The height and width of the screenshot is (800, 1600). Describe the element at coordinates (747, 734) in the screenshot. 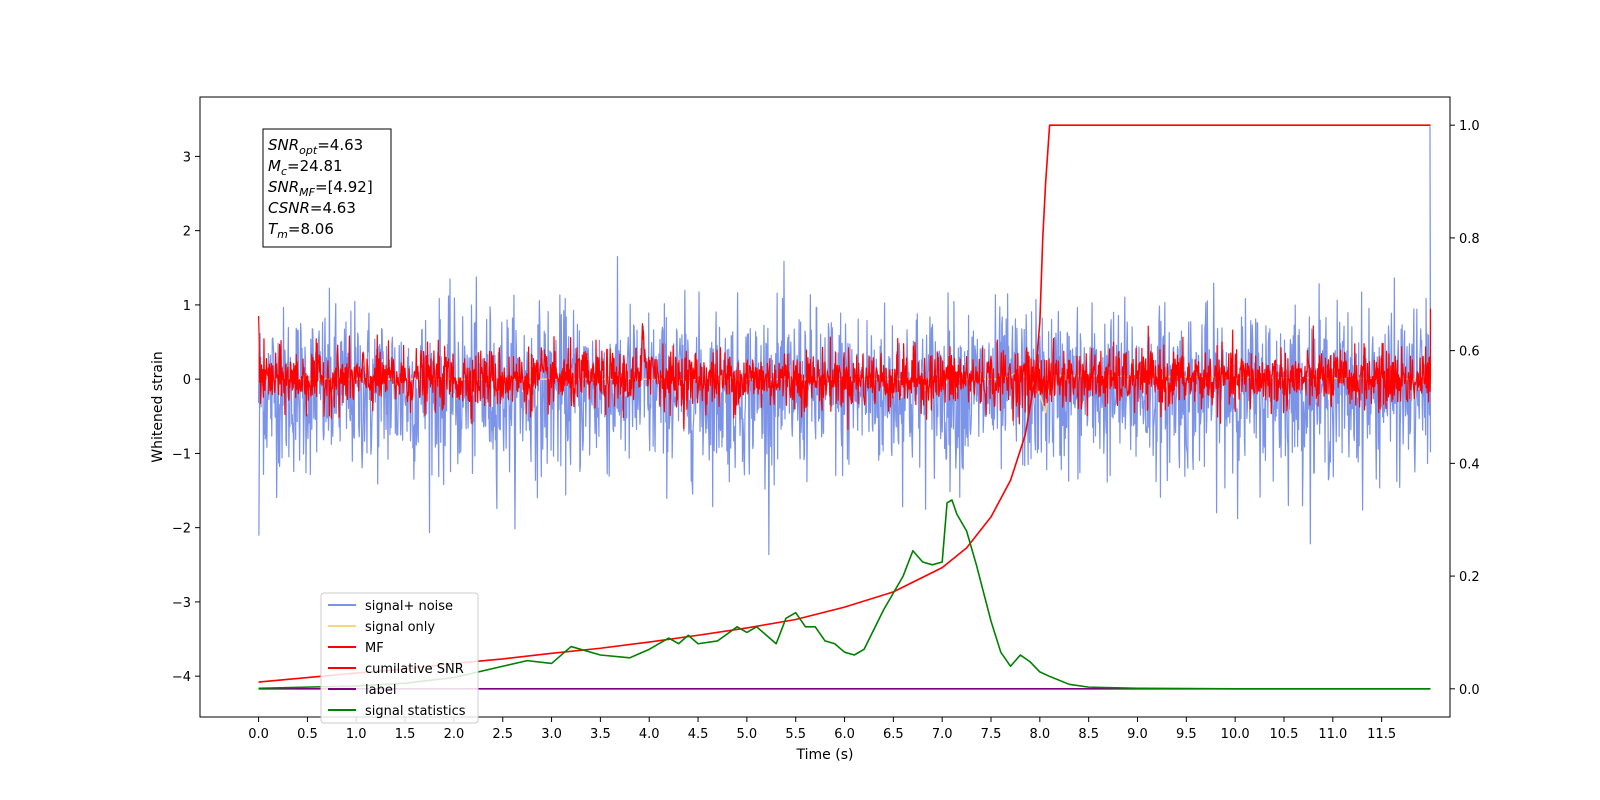

I see `x-tick-label: 5.0` at that location.